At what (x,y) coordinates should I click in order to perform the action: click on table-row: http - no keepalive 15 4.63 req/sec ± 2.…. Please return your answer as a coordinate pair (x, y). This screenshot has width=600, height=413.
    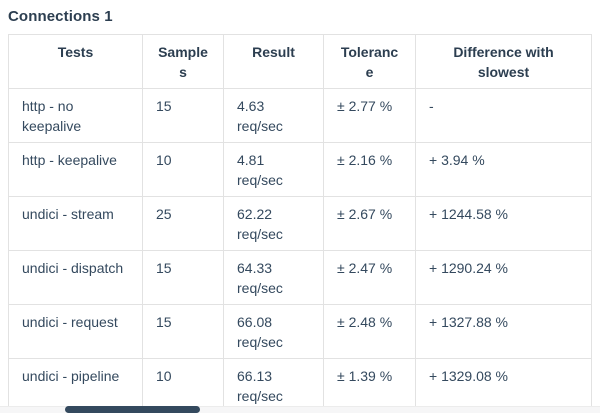
    Looking at the image, I should click on (300, 115).